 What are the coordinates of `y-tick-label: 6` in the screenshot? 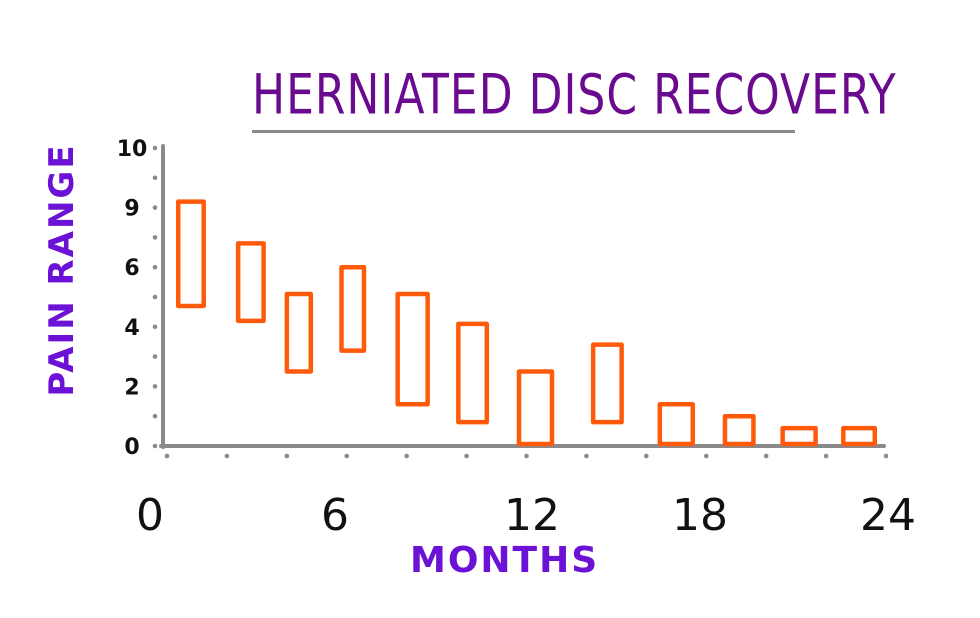 It's located at (131, 268).